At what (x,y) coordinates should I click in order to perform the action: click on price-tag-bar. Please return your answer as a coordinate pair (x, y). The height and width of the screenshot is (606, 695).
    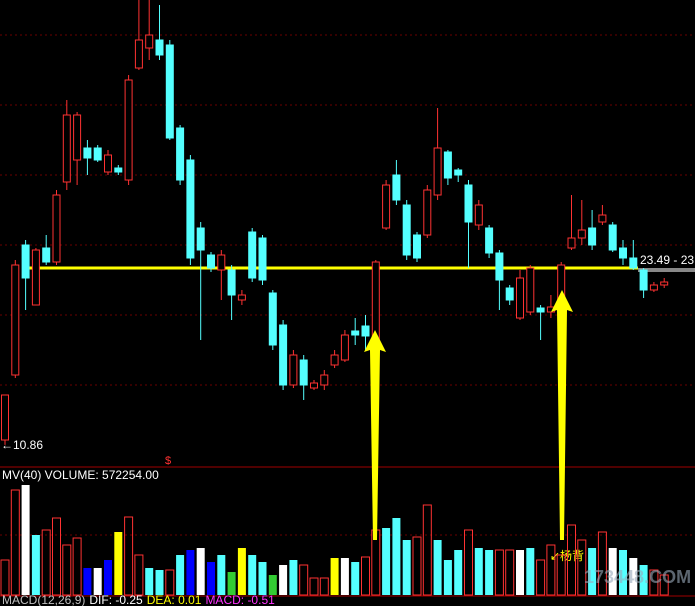
    Looking at the image, I should click on (666, 270).